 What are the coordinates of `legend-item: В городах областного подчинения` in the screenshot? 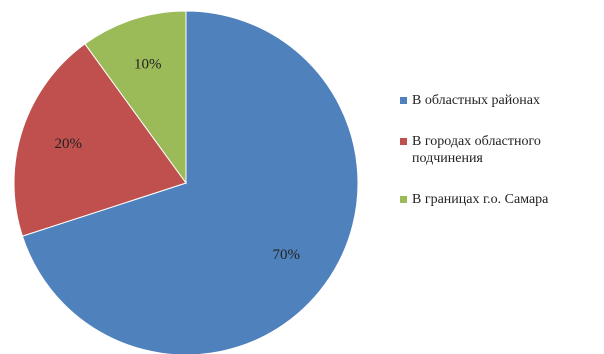 It's located at (502, 150).